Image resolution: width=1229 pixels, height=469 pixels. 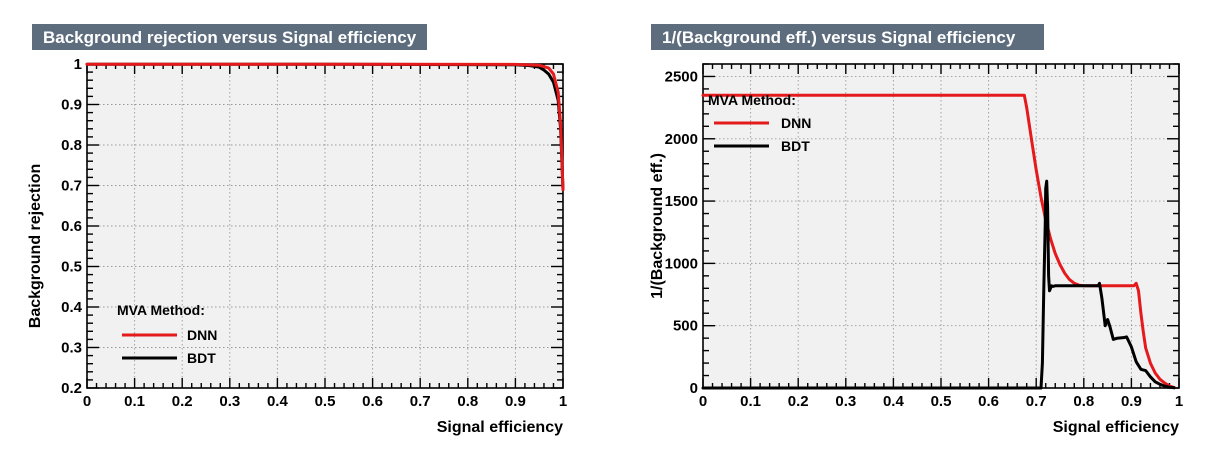 I want to click on y-tick-label: 0.9, so click(x=71, y=105).